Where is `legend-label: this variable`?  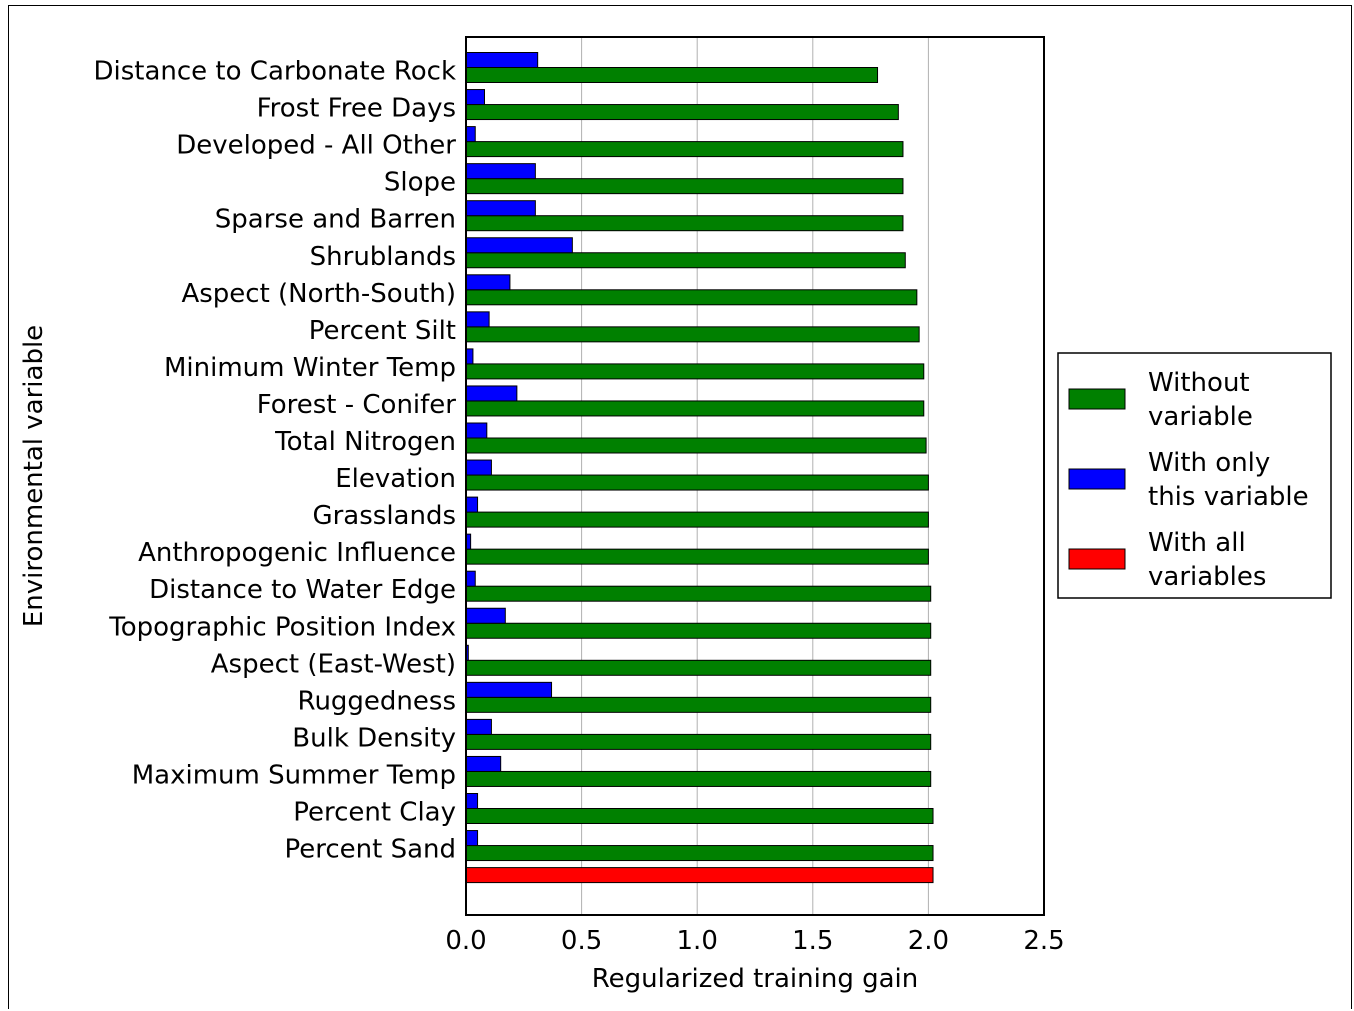
legend-label: this variable is located at coordinates (1228, 497).